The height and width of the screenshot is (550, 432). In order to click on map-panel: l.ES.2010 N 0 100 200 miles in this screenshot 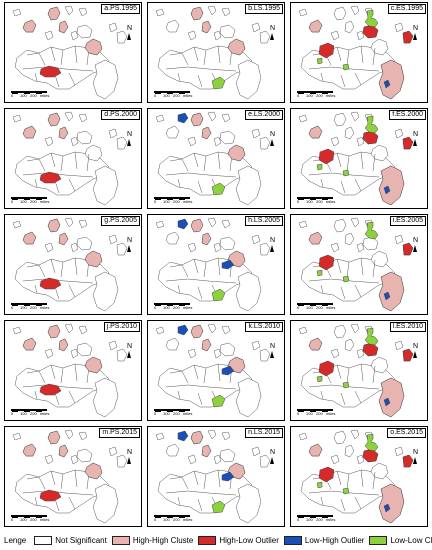, I will do `click(359, 370)`.